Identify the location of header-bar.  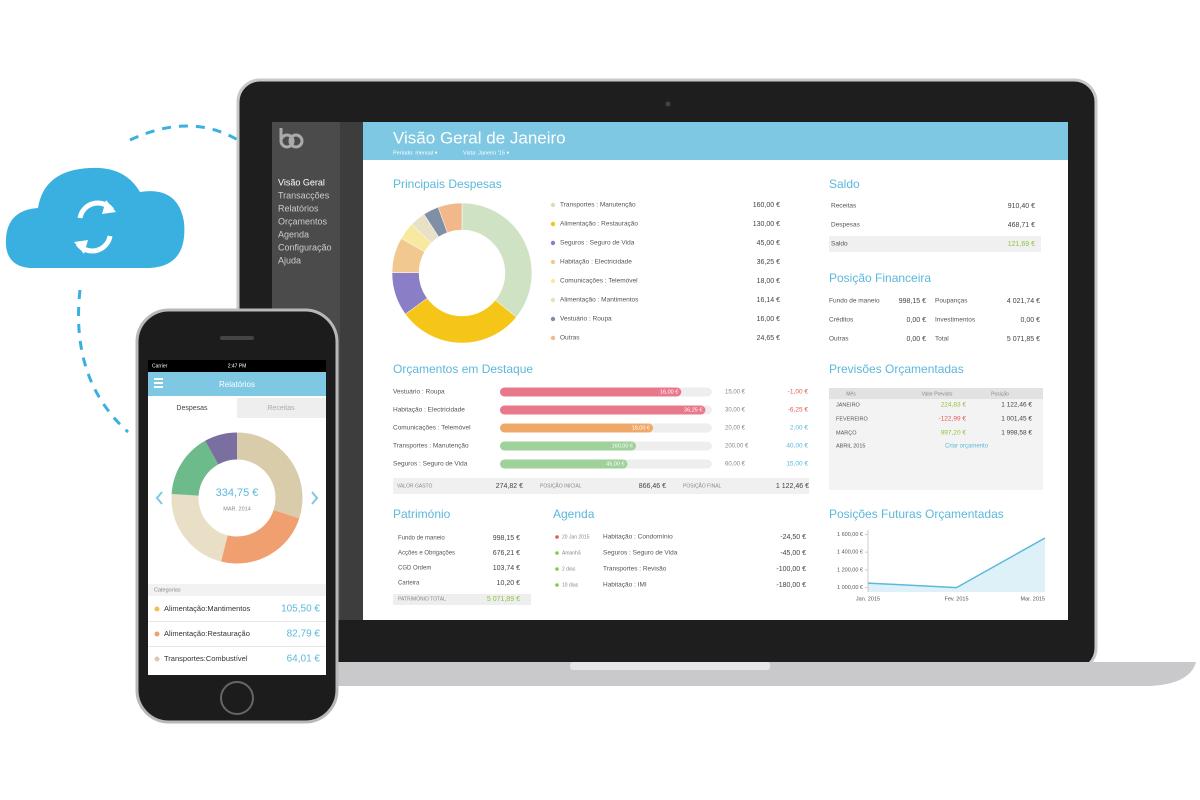
(715, 141).